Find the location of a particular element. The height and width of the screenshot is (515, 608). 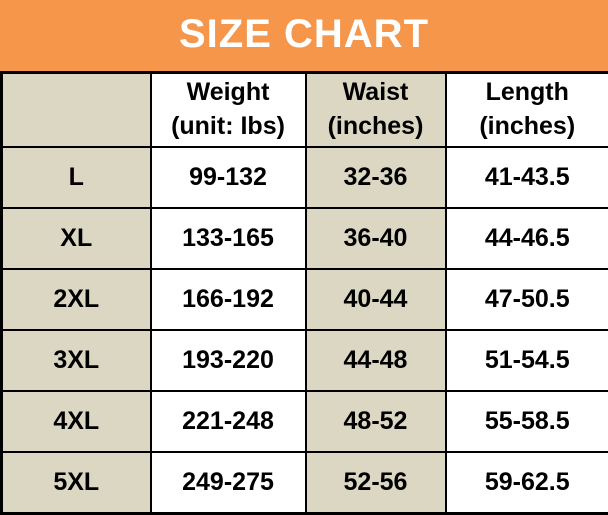

header-waist-label: Waist is located at coordinates (375, 92).